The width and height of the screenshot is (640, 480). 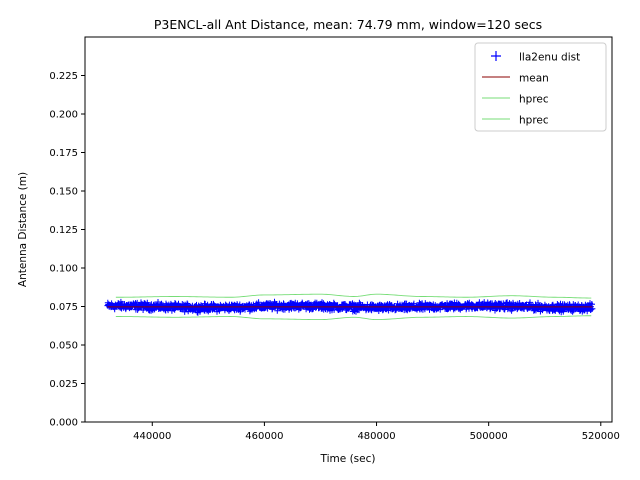 I want to click on x-axis: 440000 460000 480000 500000 520000, so click(x=376, y=432).